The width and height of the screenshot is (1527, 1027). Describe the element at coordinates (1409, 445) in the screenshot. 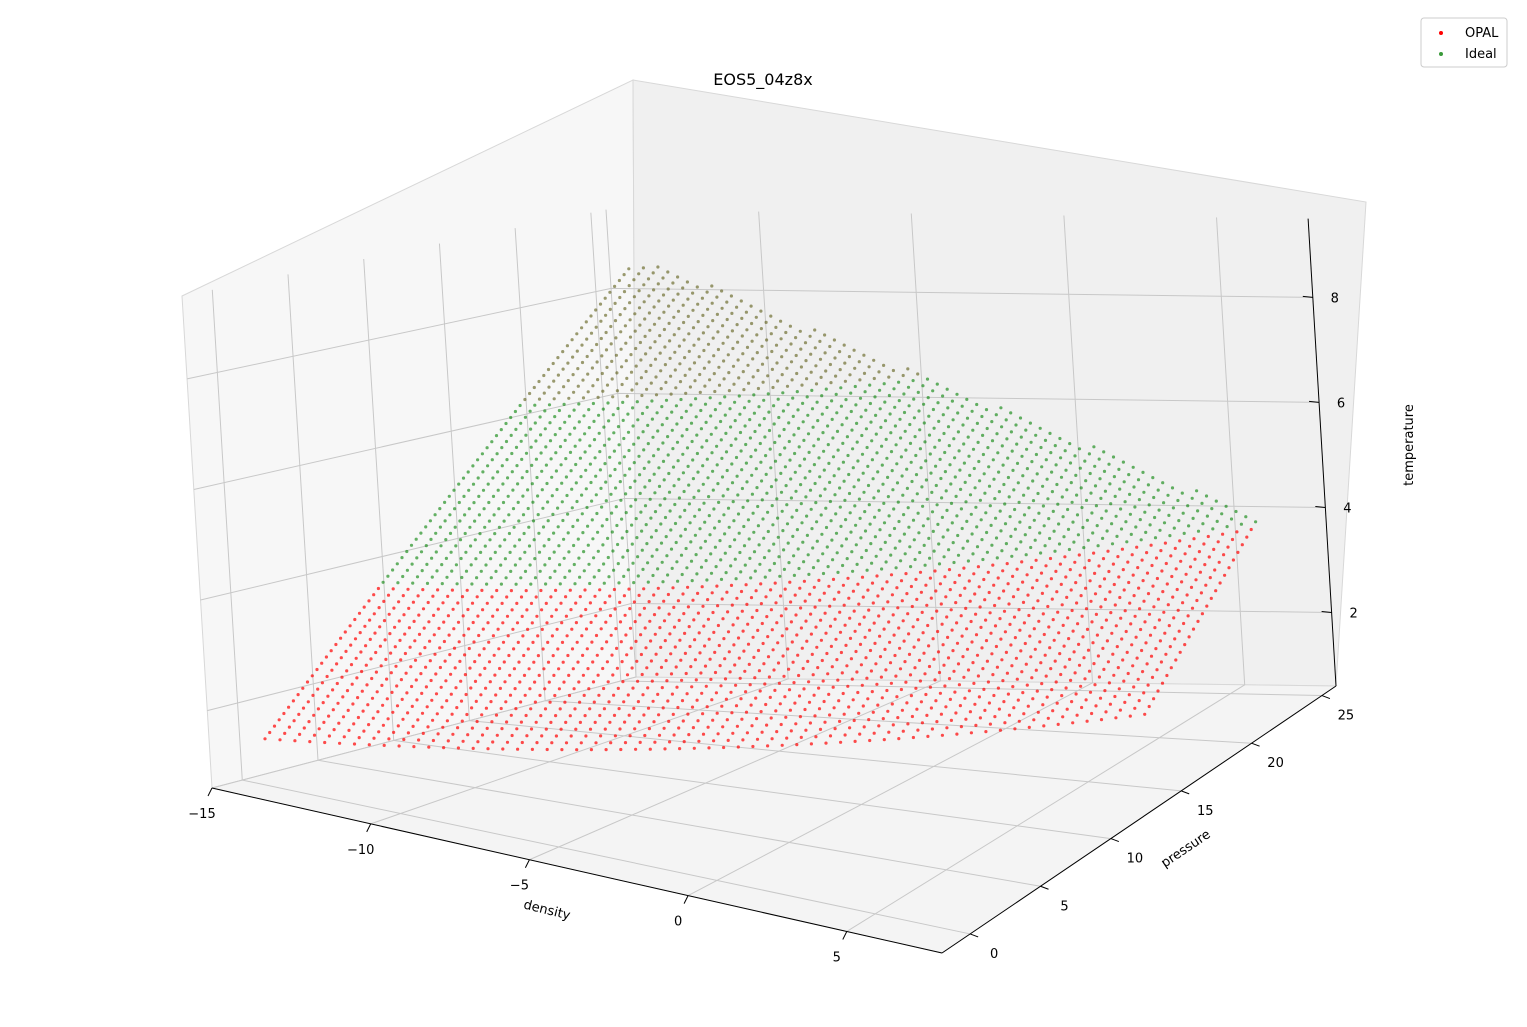

I see `z-axis-title: temperature` at that location.